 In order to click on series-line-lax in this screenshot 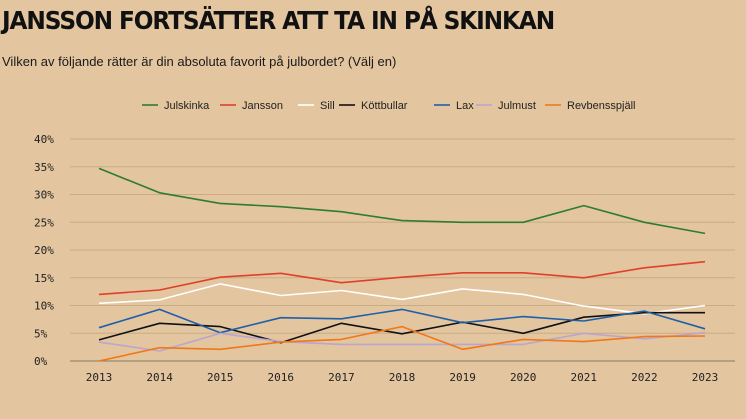, I will do `click(402, 321)`.